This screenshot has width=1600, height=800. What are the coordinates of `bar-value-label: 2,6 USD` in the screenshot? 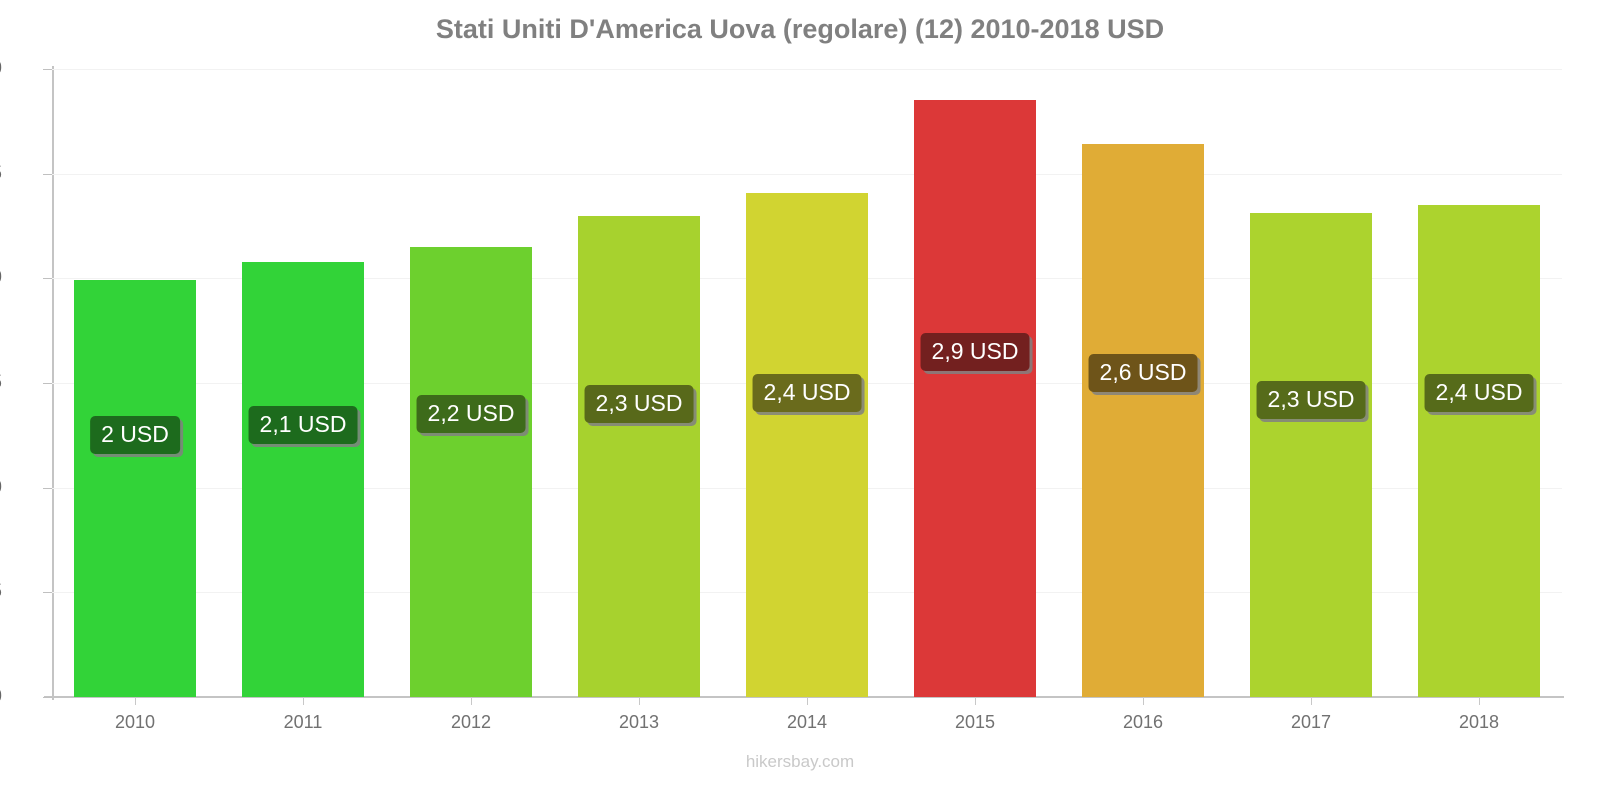 It's located at (1143, 372).